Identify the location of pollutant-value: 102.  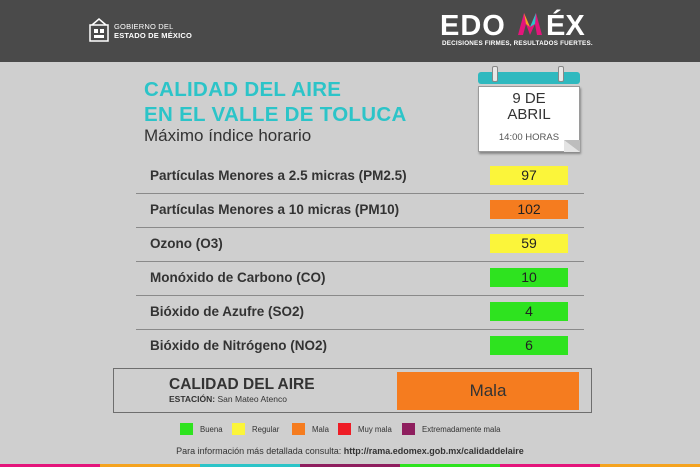
(529, 209).